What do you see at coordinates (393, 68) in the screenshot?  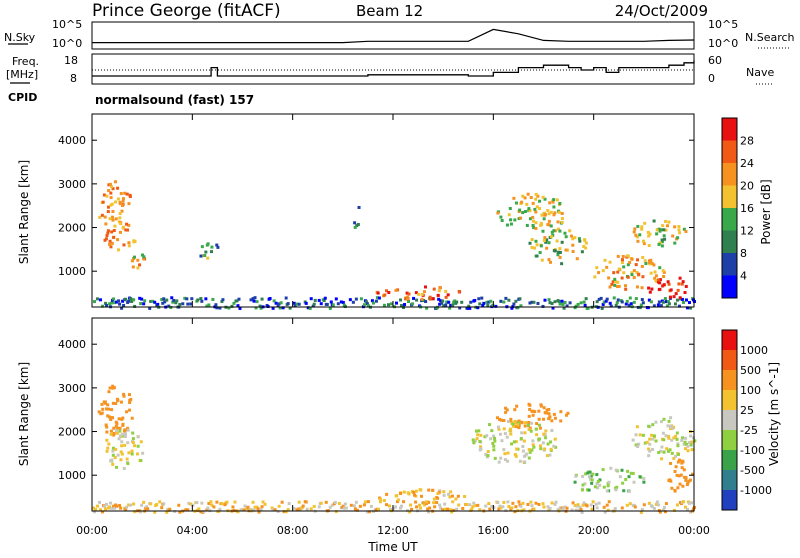 I see `freq-trace` at bounding box center [393, 68].